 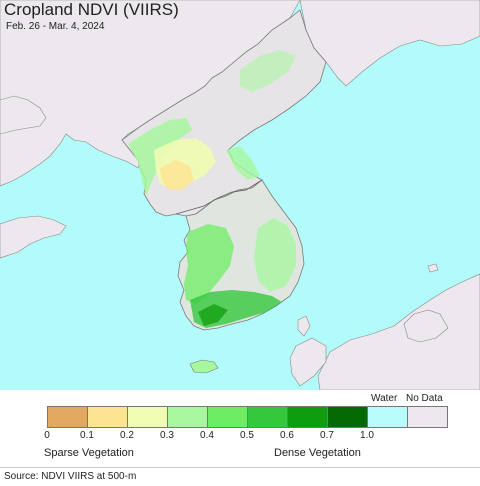 I want to click on legend-tick-0: 0, so click(x=47, y=435).